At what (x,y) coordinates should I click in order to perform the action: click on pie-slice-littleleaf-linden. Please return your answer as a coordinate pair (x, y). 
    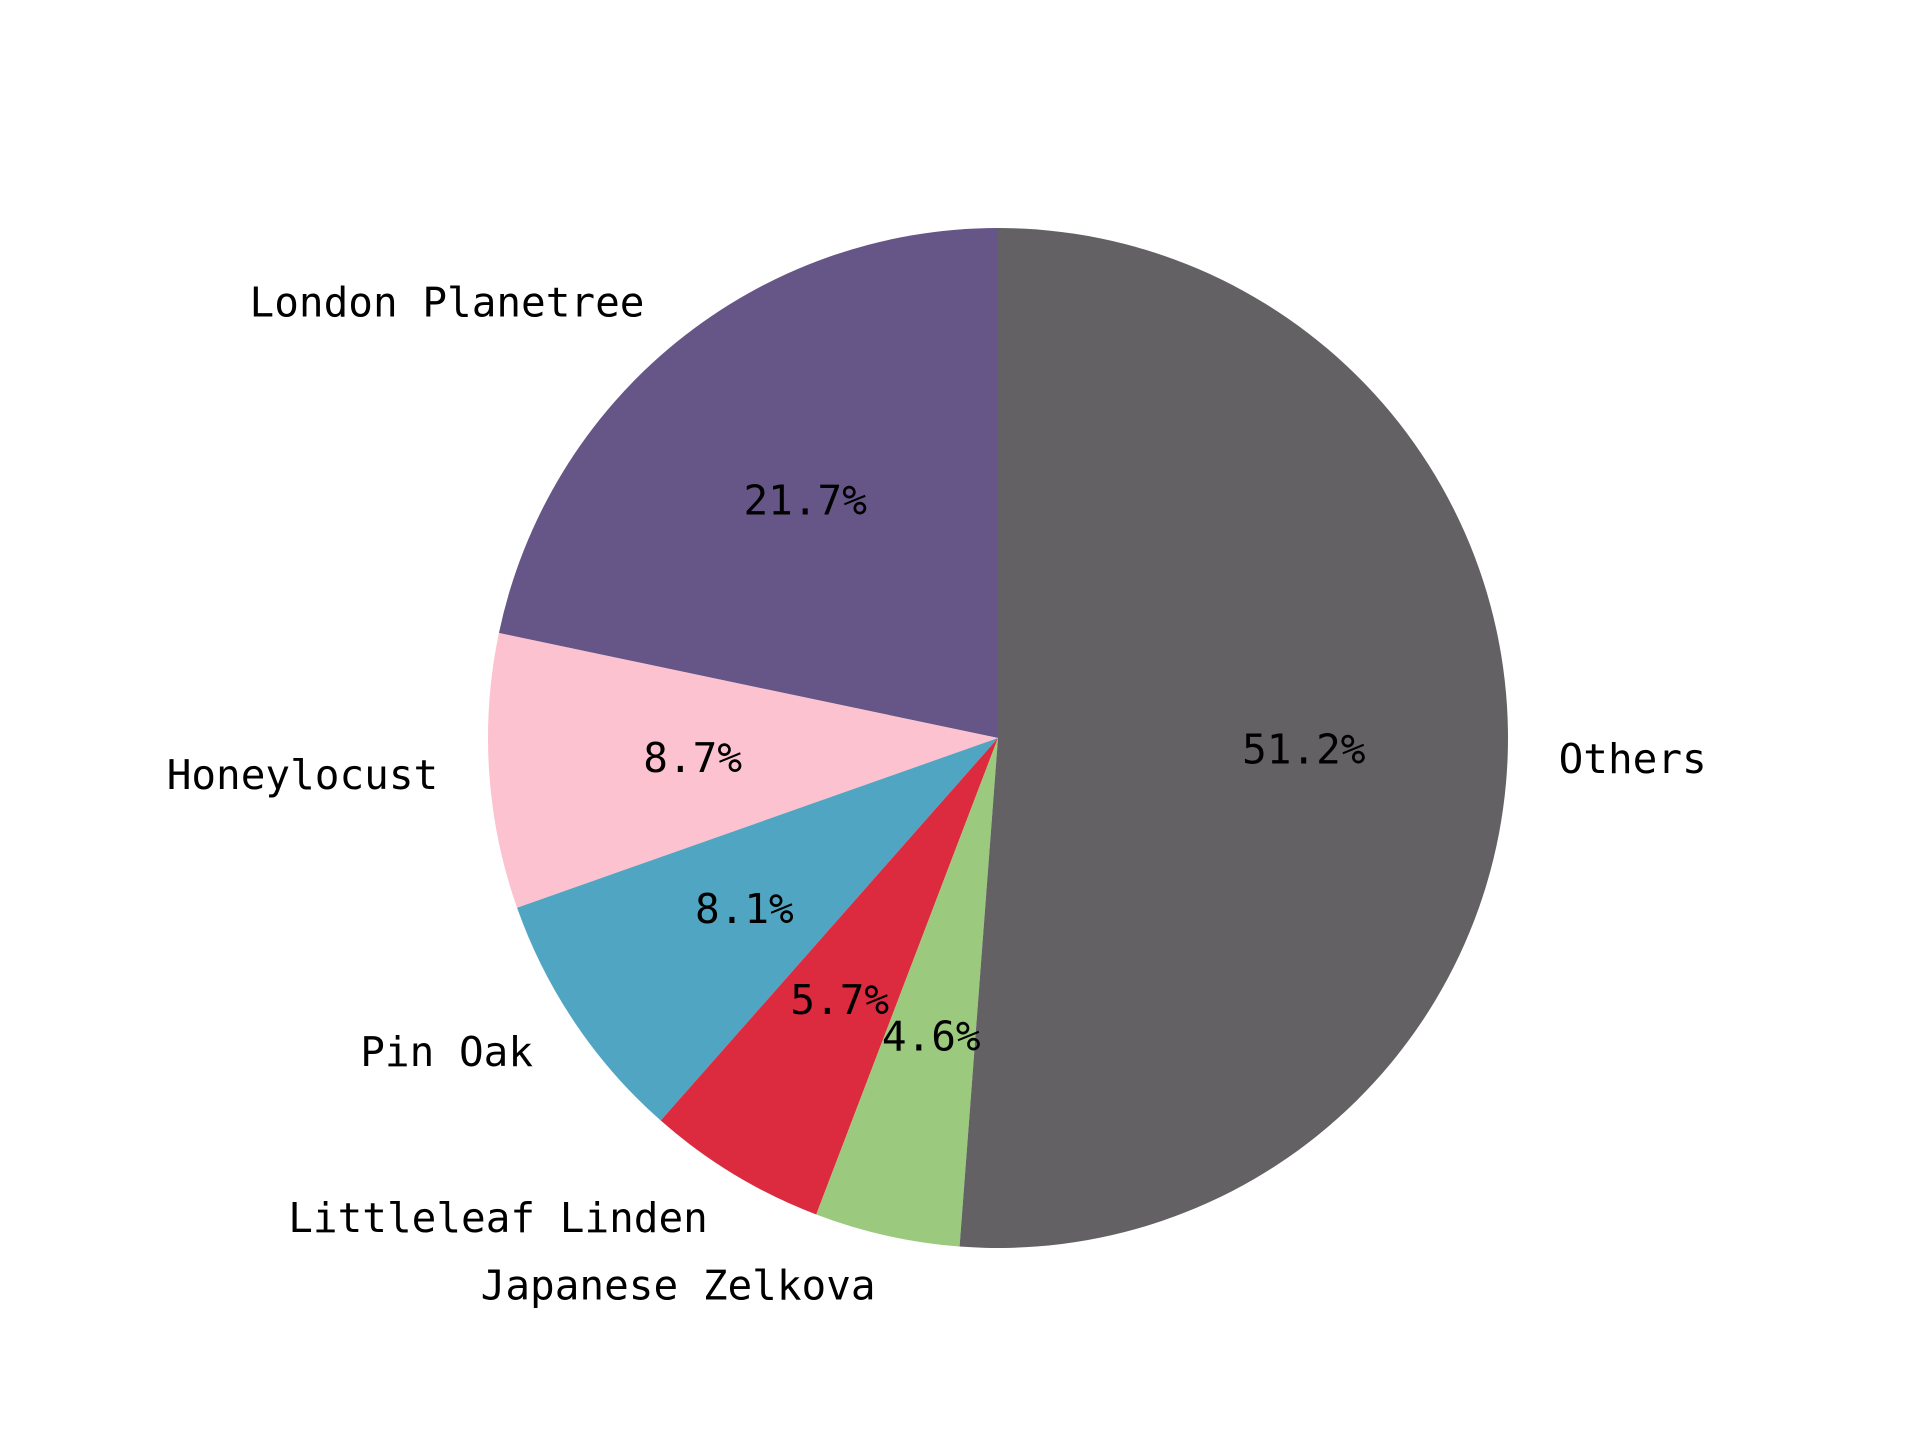
    Looking at the image, I should click on (829, 976).